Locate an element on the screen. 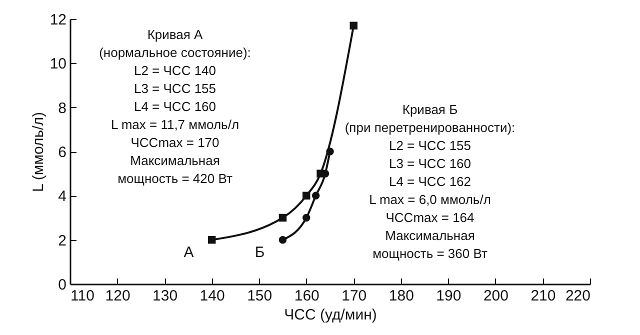 Image resolution: width=640 pixels, height=335 pixels. x-tick-label: 200 is located at coordinates (495, 296).